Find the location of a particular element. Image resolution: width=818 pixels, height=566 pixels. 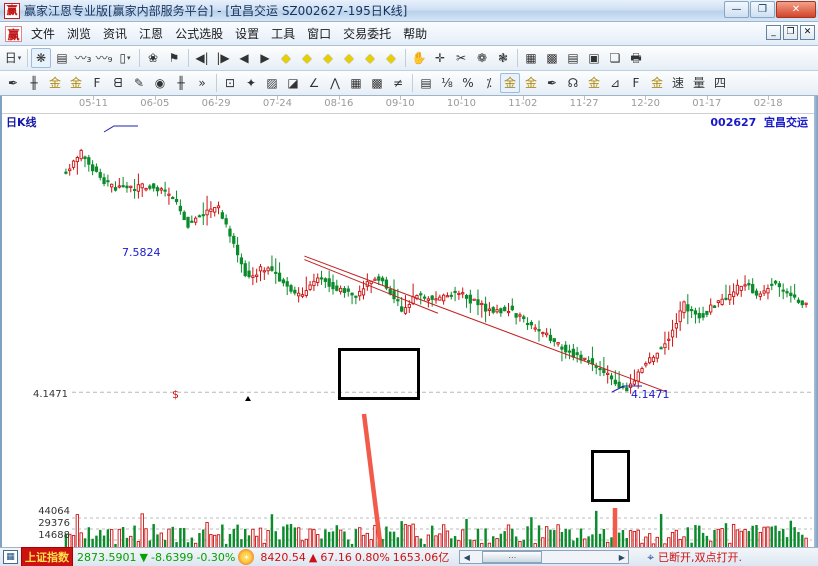

network-chart-button: ❋ is located at coordinates (41, 58).